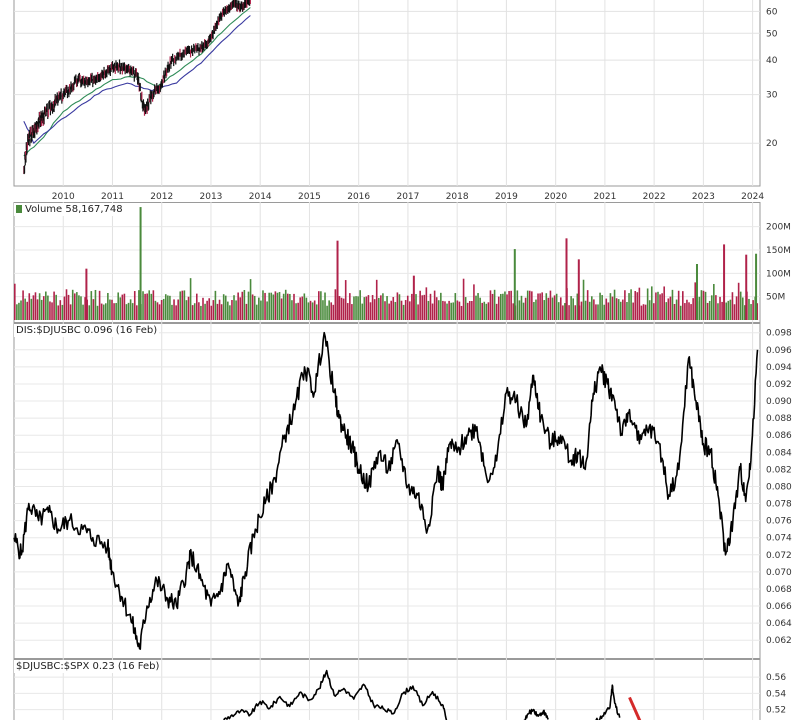 This screenshot has height=720, width=800. What do you see at coordinates (506, 197) in the screenshot?
I see `x-tick-label: 2019` at bounding box center [506, 197].